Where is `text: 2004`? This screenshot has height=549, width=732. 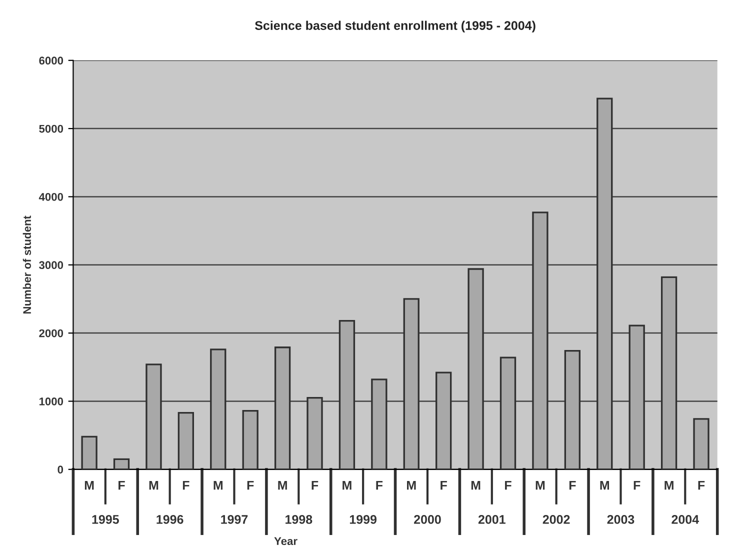 text: 2004 is located at coordinates (685, 519).